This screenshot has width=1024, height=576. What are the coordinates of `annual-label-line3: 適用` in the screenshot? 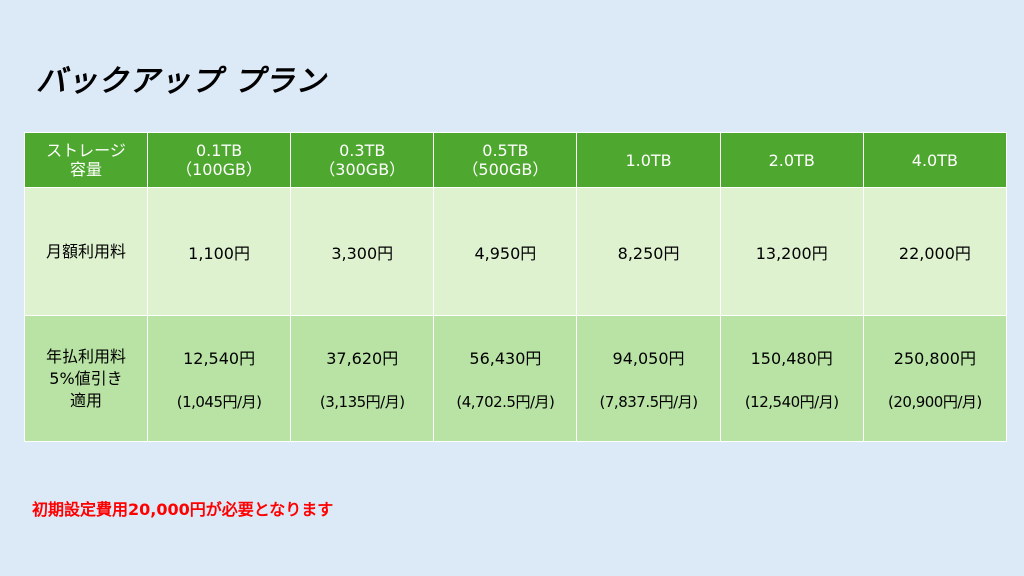 It's located at (85, 400).